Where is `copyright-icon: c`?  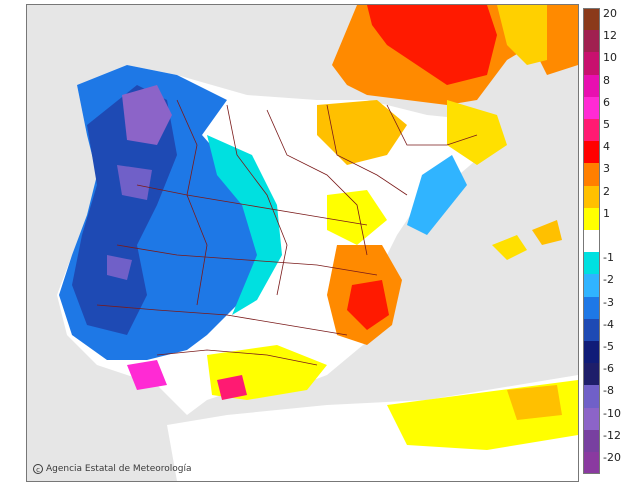
copyright-icon: c is located at coordinates (38, 469).